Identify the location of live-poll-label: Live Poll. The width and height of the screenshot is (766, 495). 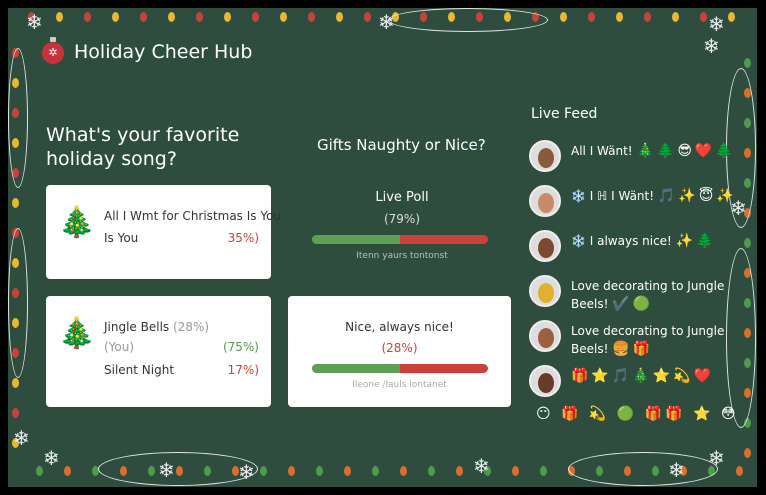
(402, 197).